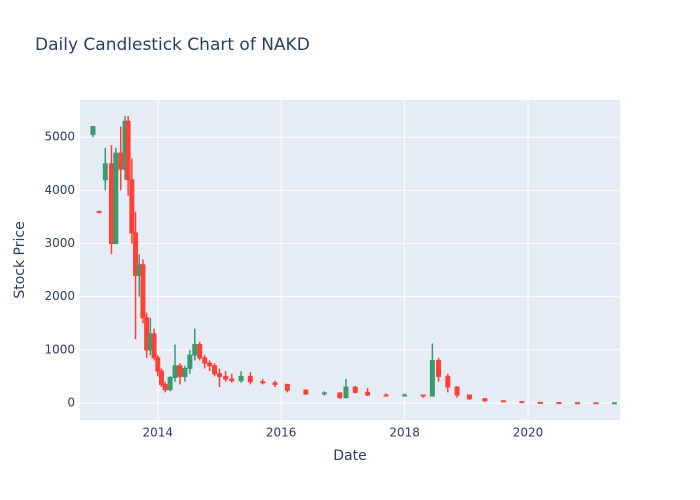 Image resolution: width=700 pixels, height=500 pixels. What do you see at coordinates (59, 137) in the screenshot?
I see `y-tick-label: 5000` at bounding box center [59, 137].